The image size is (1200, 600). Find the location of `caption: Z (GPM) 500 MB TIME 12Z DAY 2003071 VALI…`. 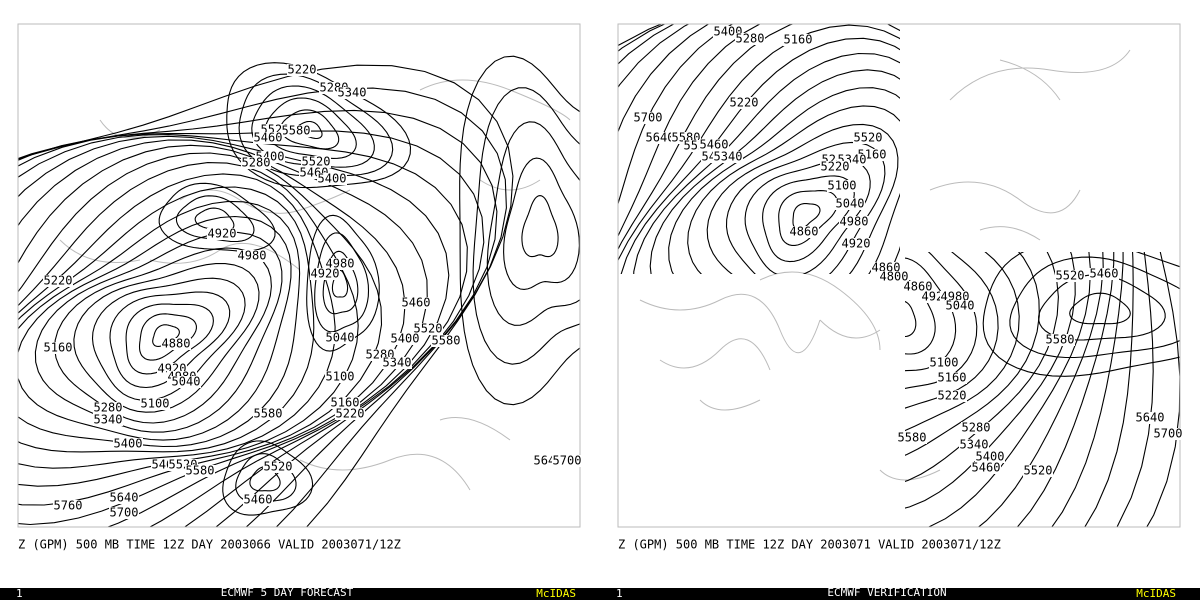

caption: Z (GPM) 500 MB TIME 12Z DAY 2003071 VALI… is located at coordinates (809, 545).